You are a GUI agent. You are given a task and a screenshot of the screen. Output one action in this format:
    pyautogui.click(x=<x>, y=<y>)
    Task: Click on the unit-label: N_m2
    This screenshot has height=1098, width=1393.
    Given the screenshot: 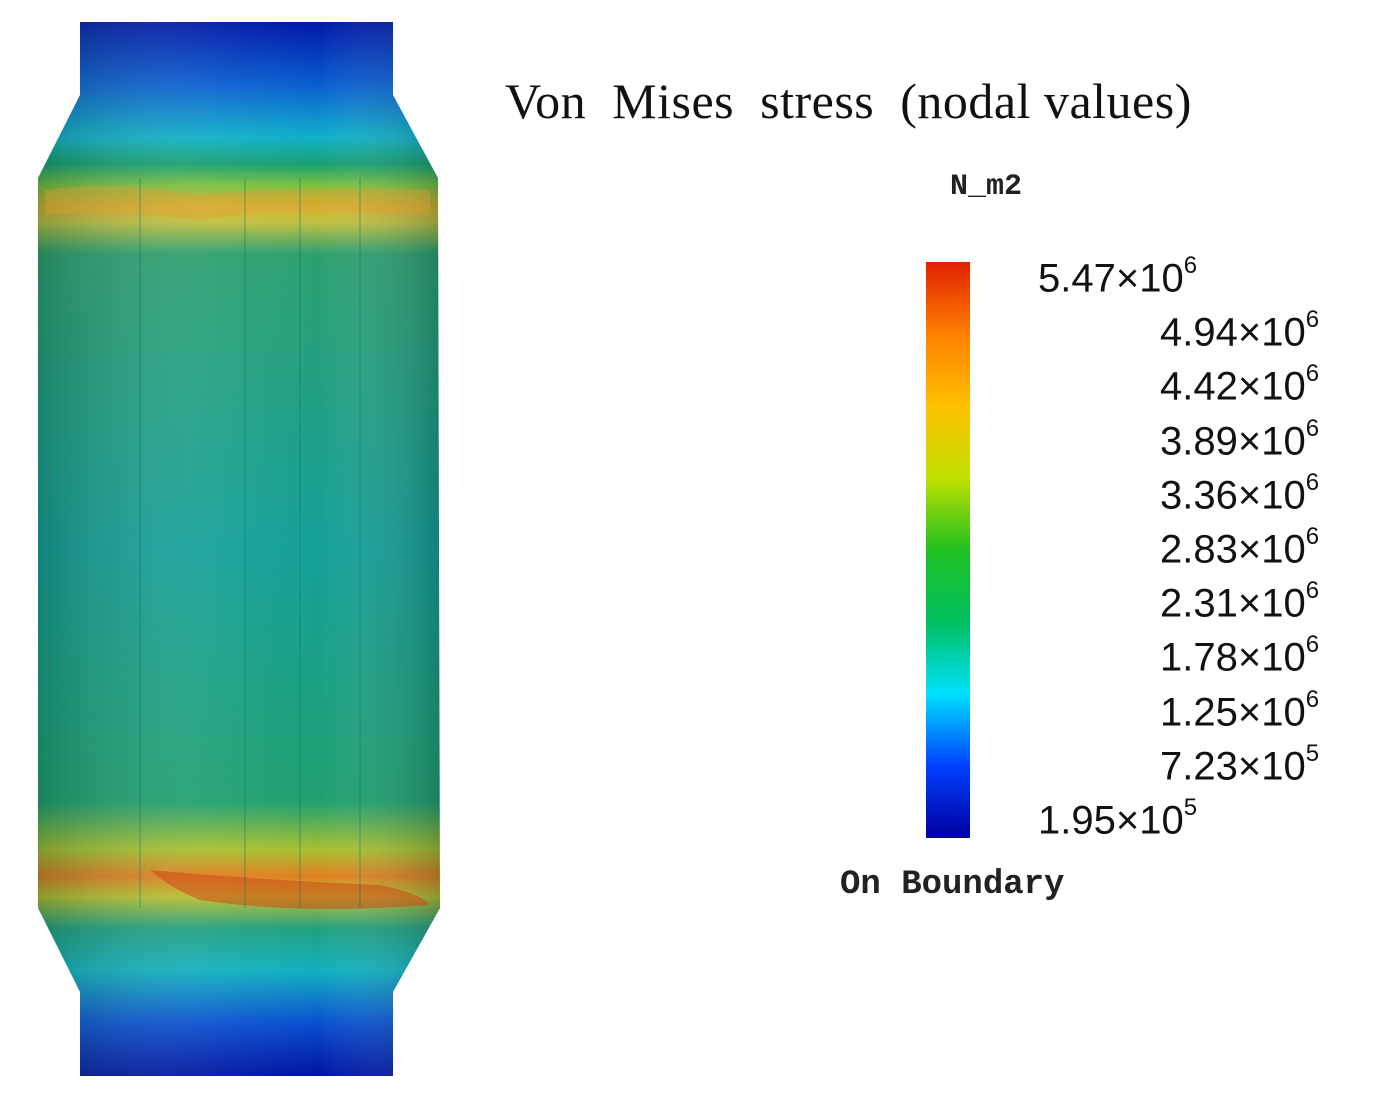 What is the action you would take?
    pyautogui.click(x=986, y=187)
    